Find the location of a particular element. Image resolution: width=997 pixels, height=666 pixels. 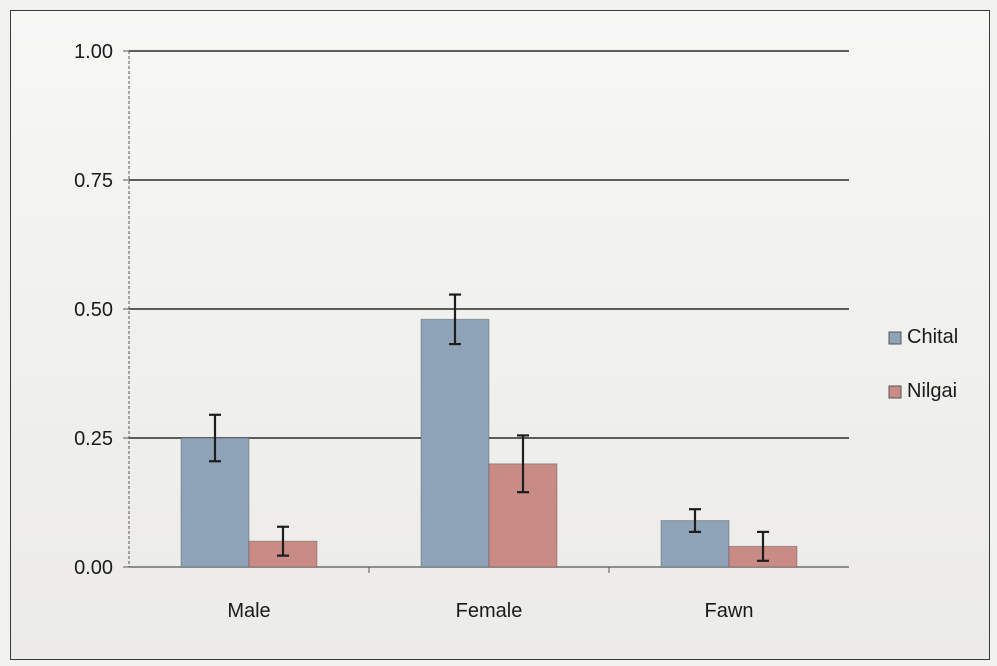

error-bar-nilgai-fawn is located at coordinates (763, 546).